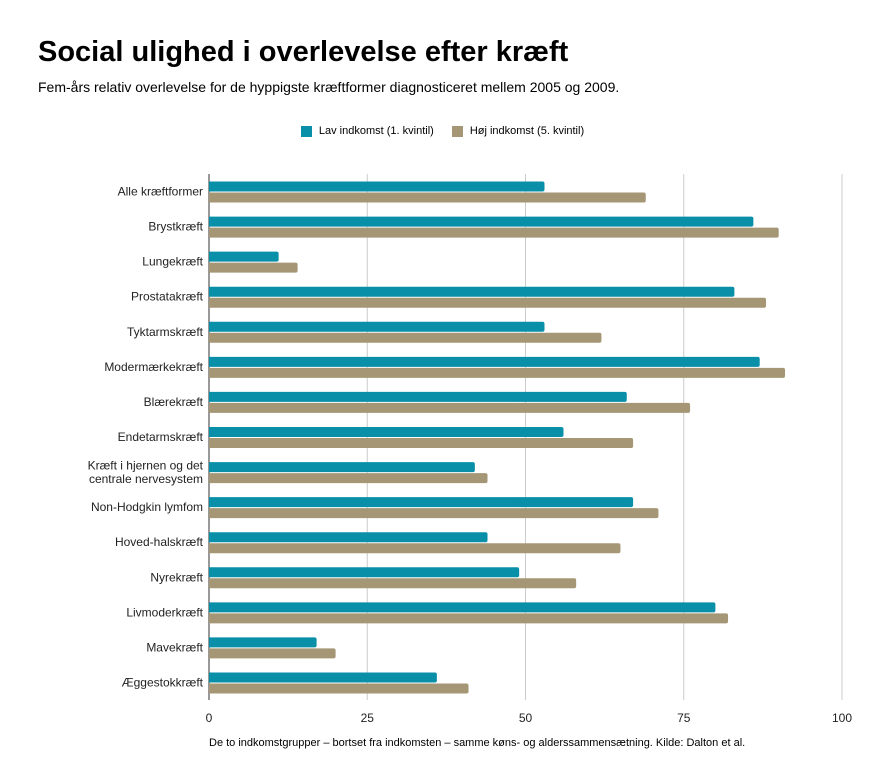 The width and height of the screenshot is (885, 761). Describe the element at coordinates (146, 465) in the screenshot. I see `category-label-line: Kræft i hjernen og det` at that location.